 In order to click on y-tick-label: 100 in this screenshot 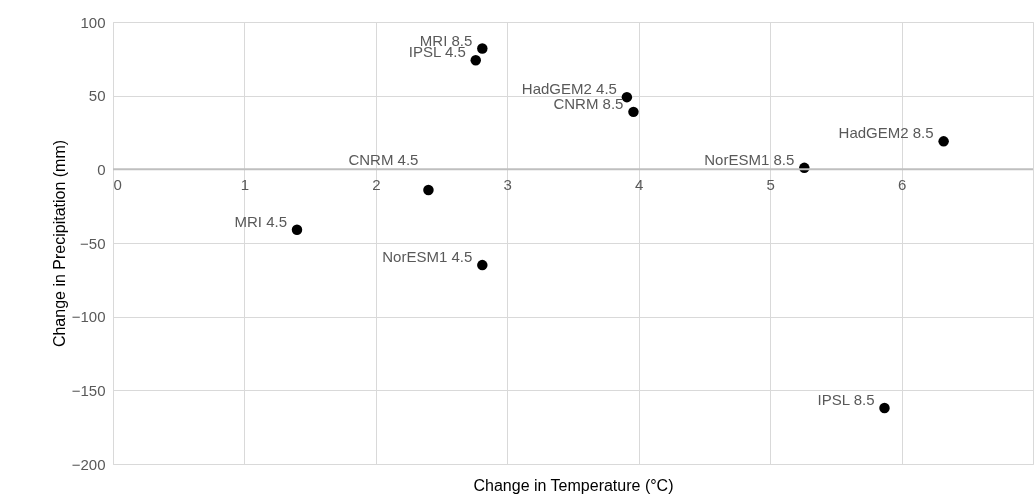, I will do `click(93, 22)`.